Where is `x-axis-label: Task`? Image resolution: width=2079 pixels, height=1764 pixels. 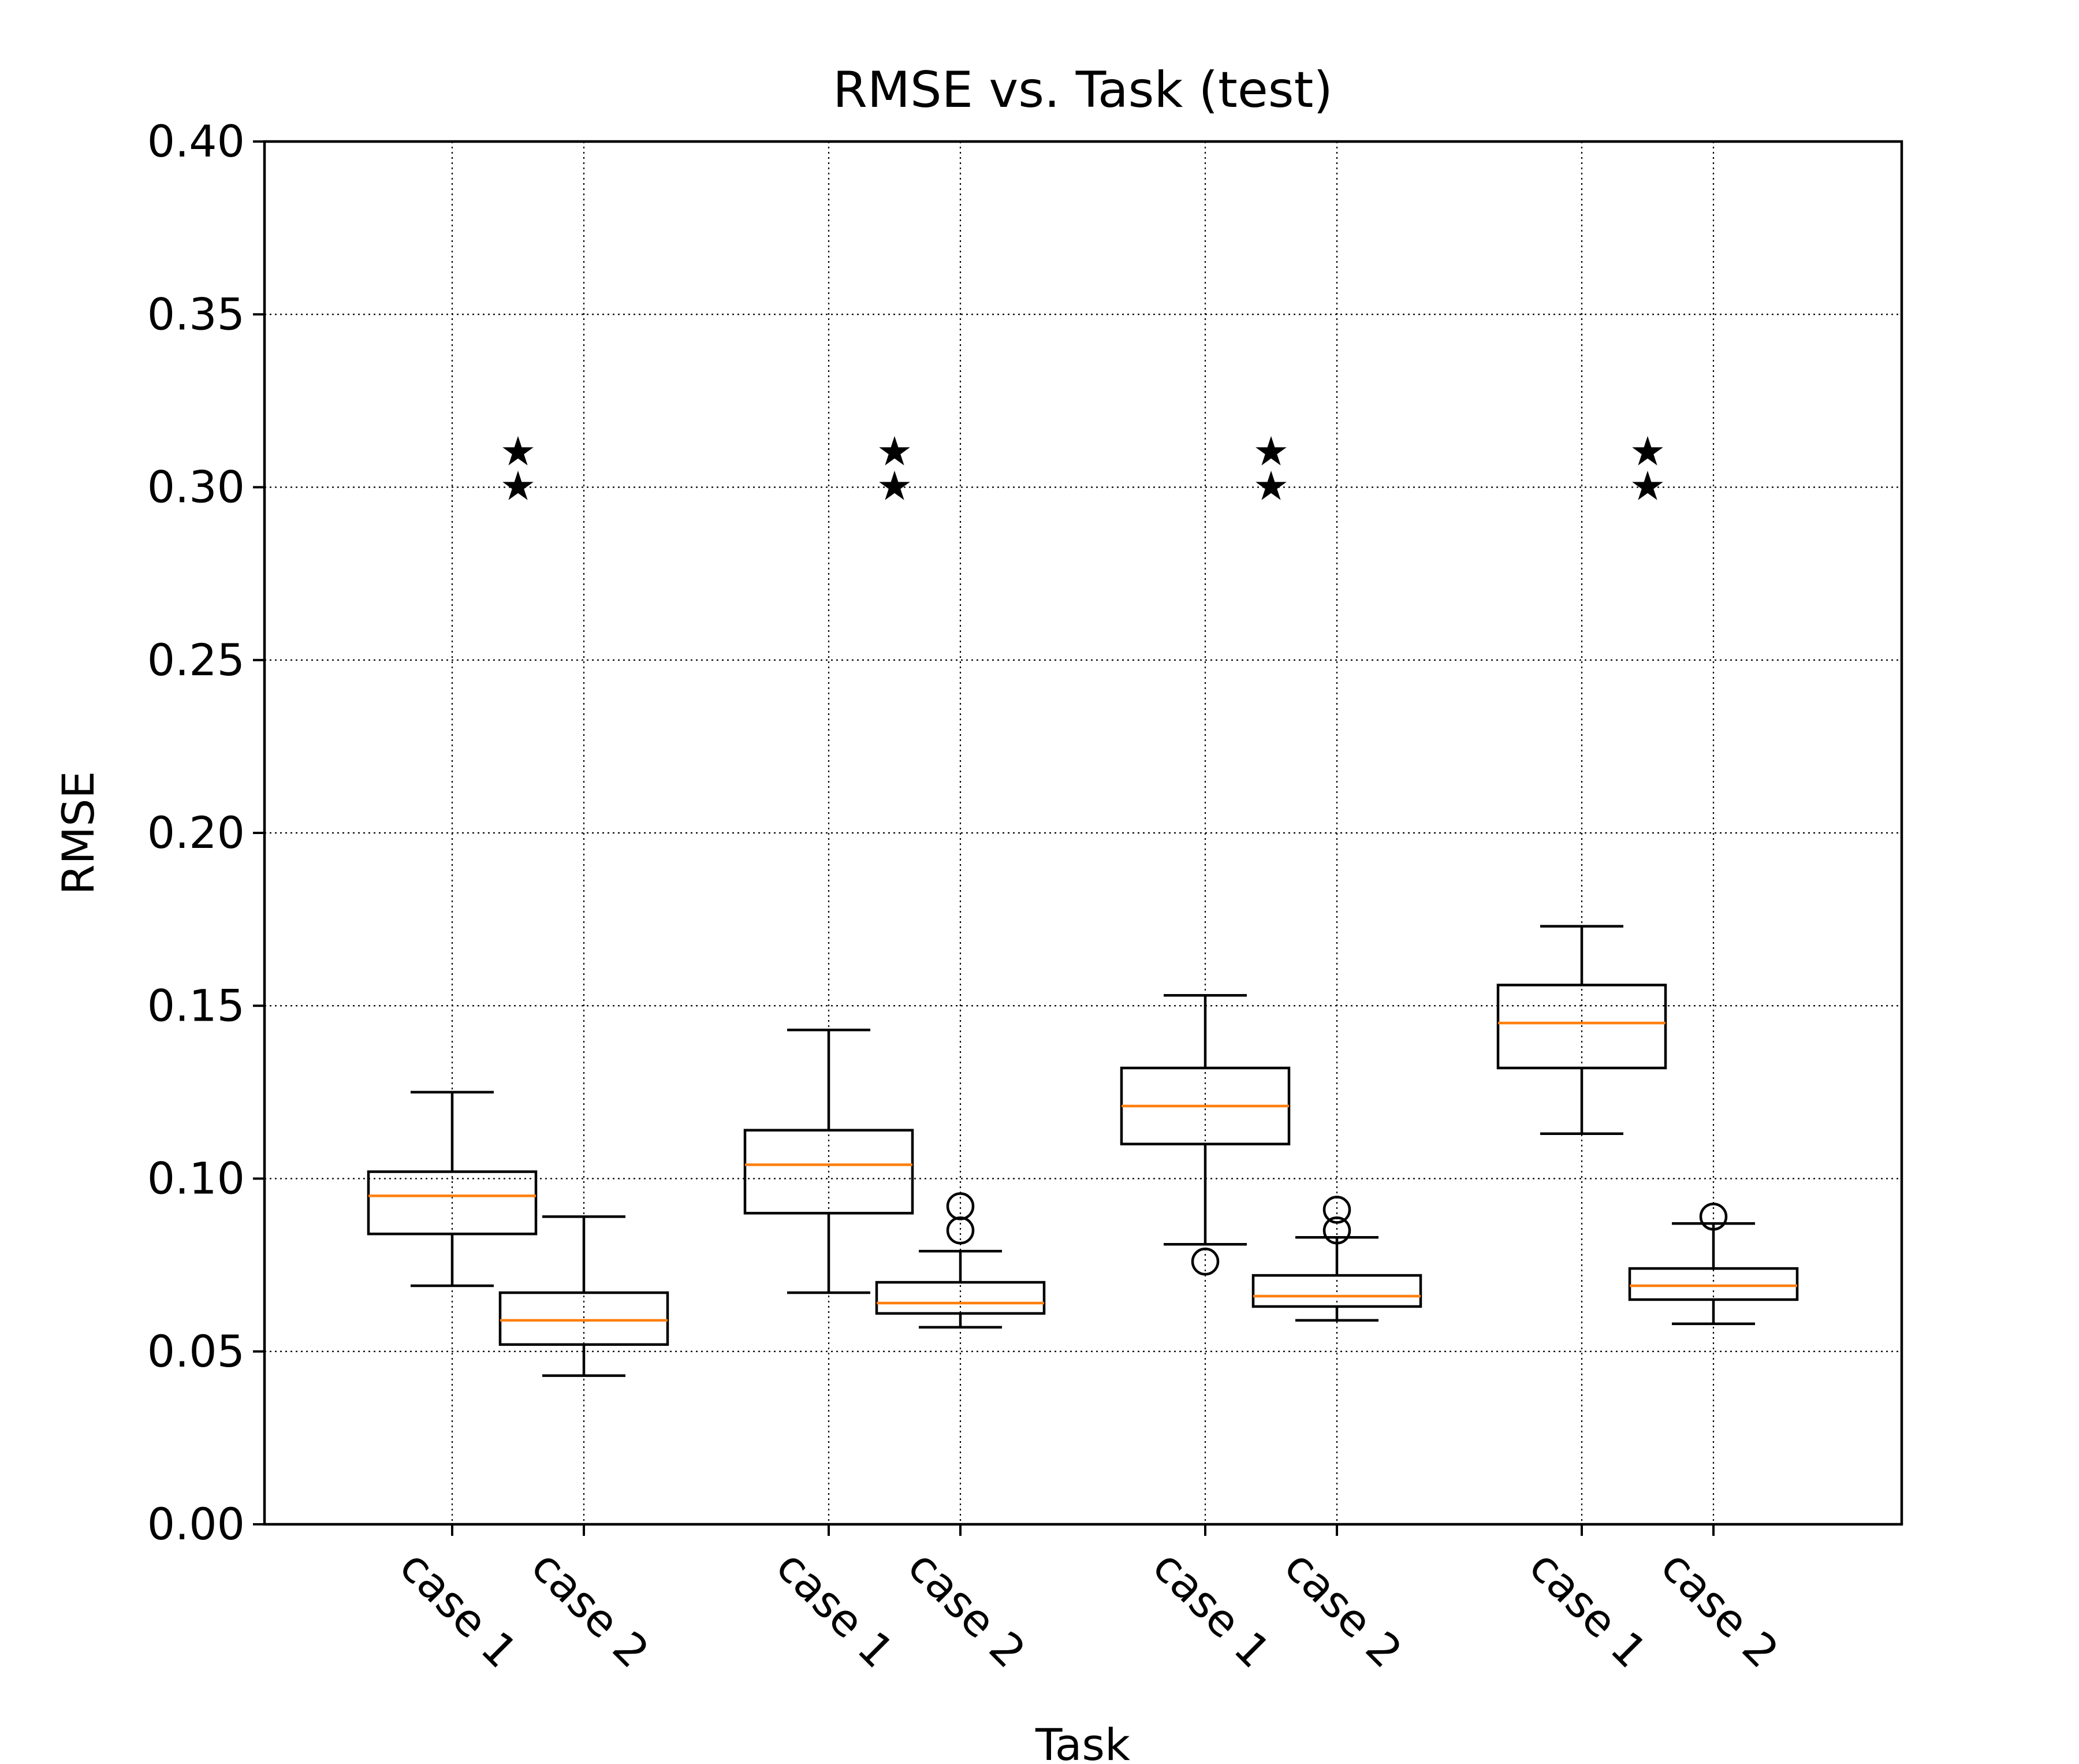 x-axis-label: Task is located at coordinates (1082, 1742).